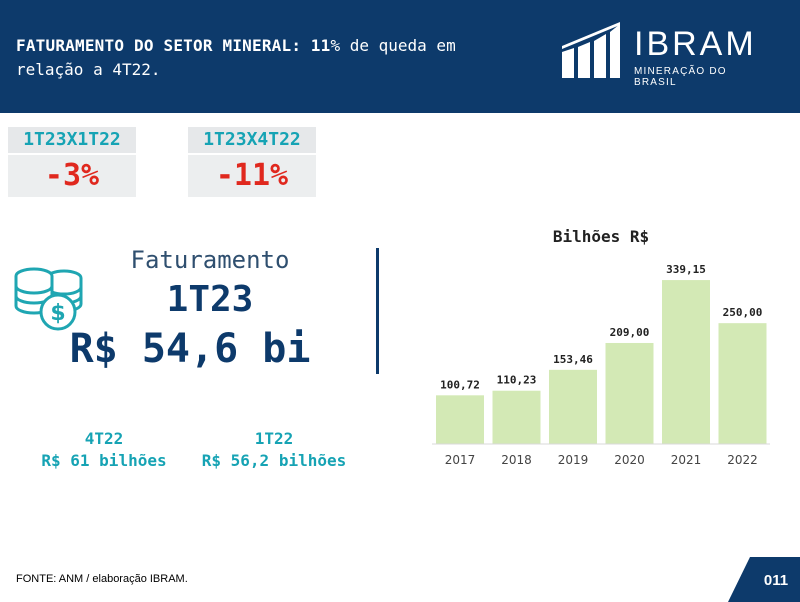 The image size is (800, 602). What do you see at coordinates (210, 299) in the screenshot?
I see `faturamento-period: 1T23` at bounding box center [210, 299].